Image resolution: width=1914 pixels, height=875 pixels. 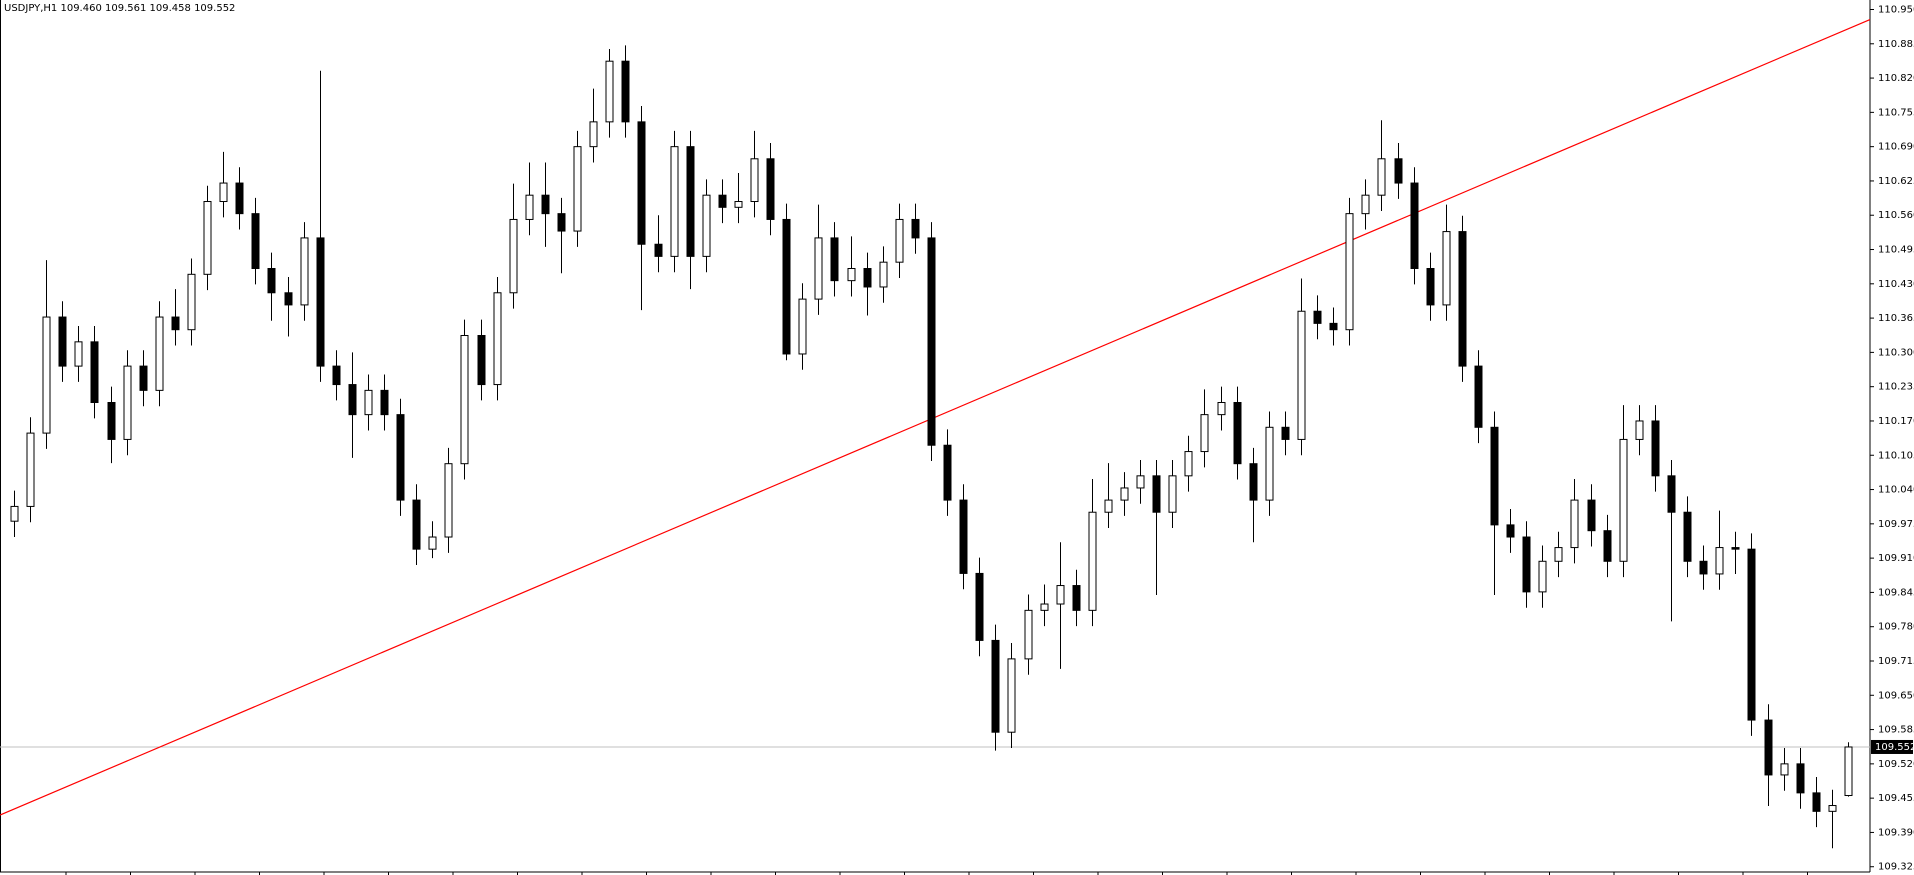 I want to click on y-tick-label: 110.170, so click(x=1896, y=421).